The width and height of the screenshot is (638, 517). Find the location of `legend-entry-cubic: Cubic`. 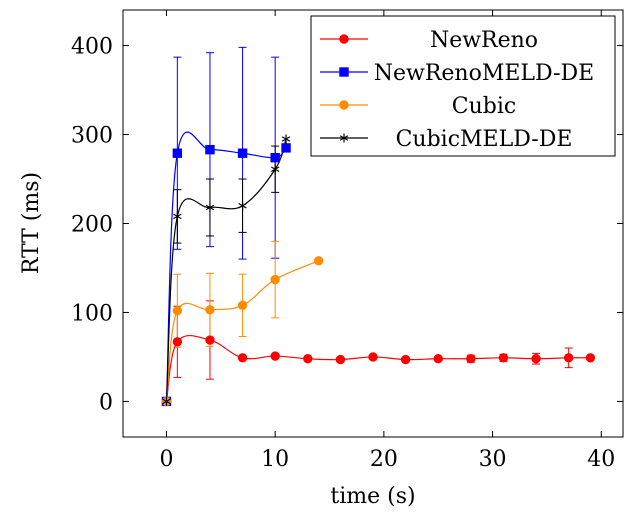

legend-entry-cubic: Cubic is located at coordinates (418, 106).